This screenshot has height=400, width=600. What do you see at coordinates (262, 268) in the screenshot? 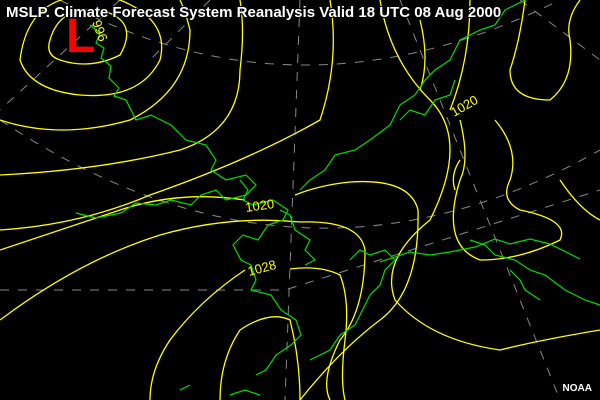
I see `isobar-label: 1028` at bounding box center [262, 268].